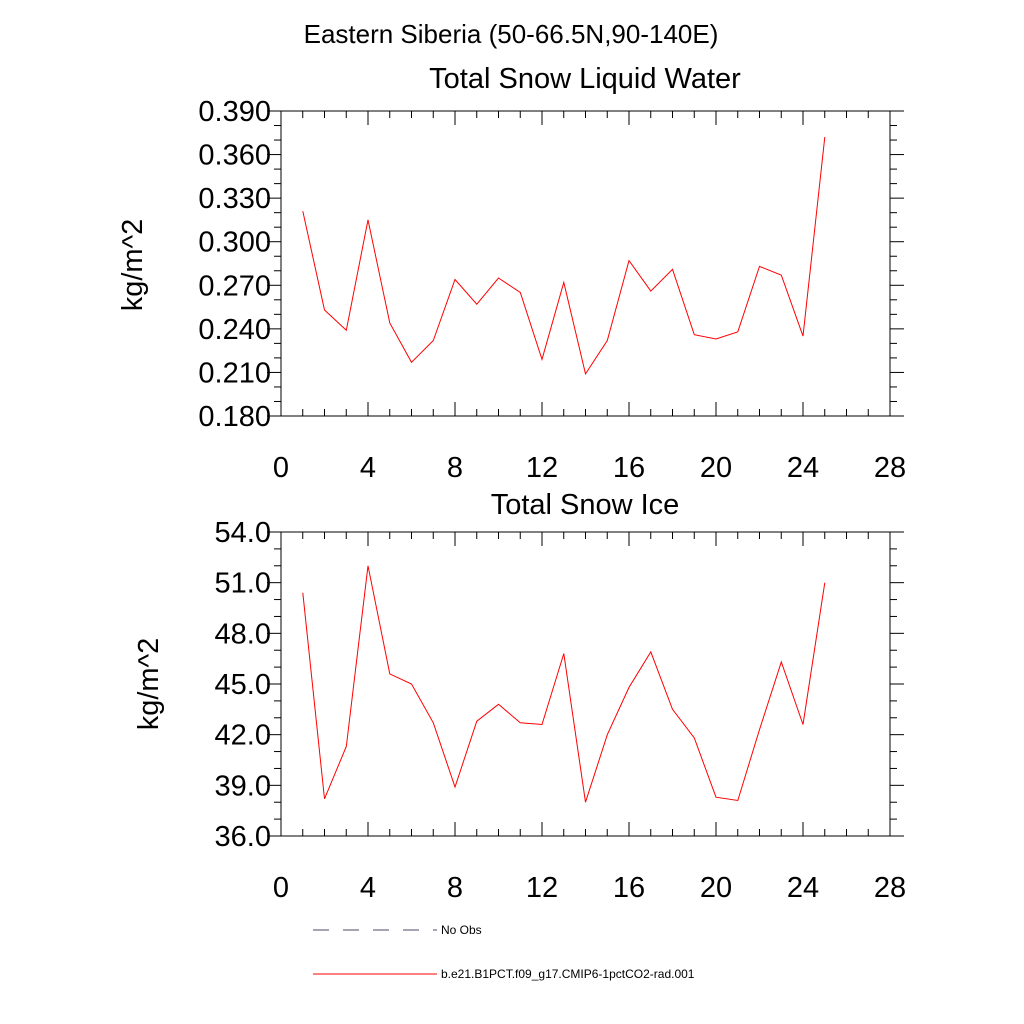 This screenshot has width=1024, height=1024. I want to click on liquid-water-x-tick-label: 0, so click(281, 468).